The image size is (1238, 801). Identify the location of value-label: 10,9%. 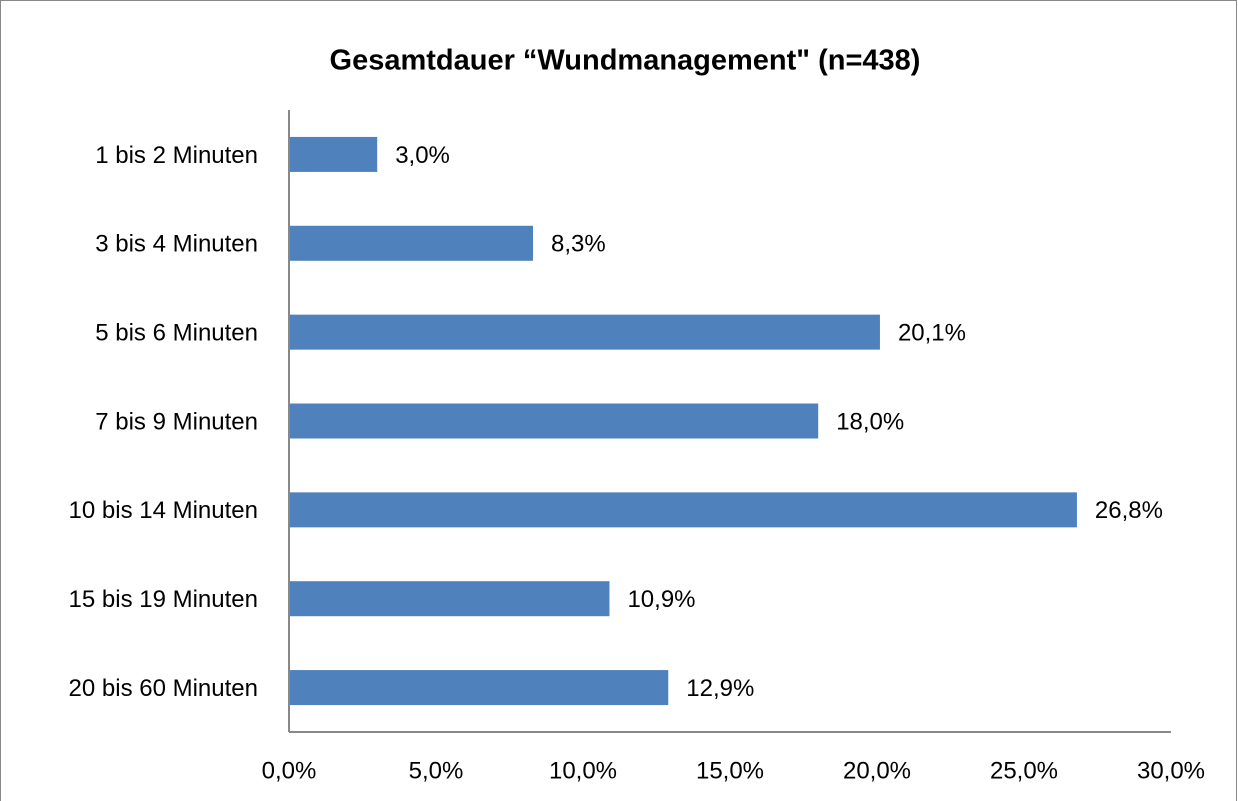
(661, 599).